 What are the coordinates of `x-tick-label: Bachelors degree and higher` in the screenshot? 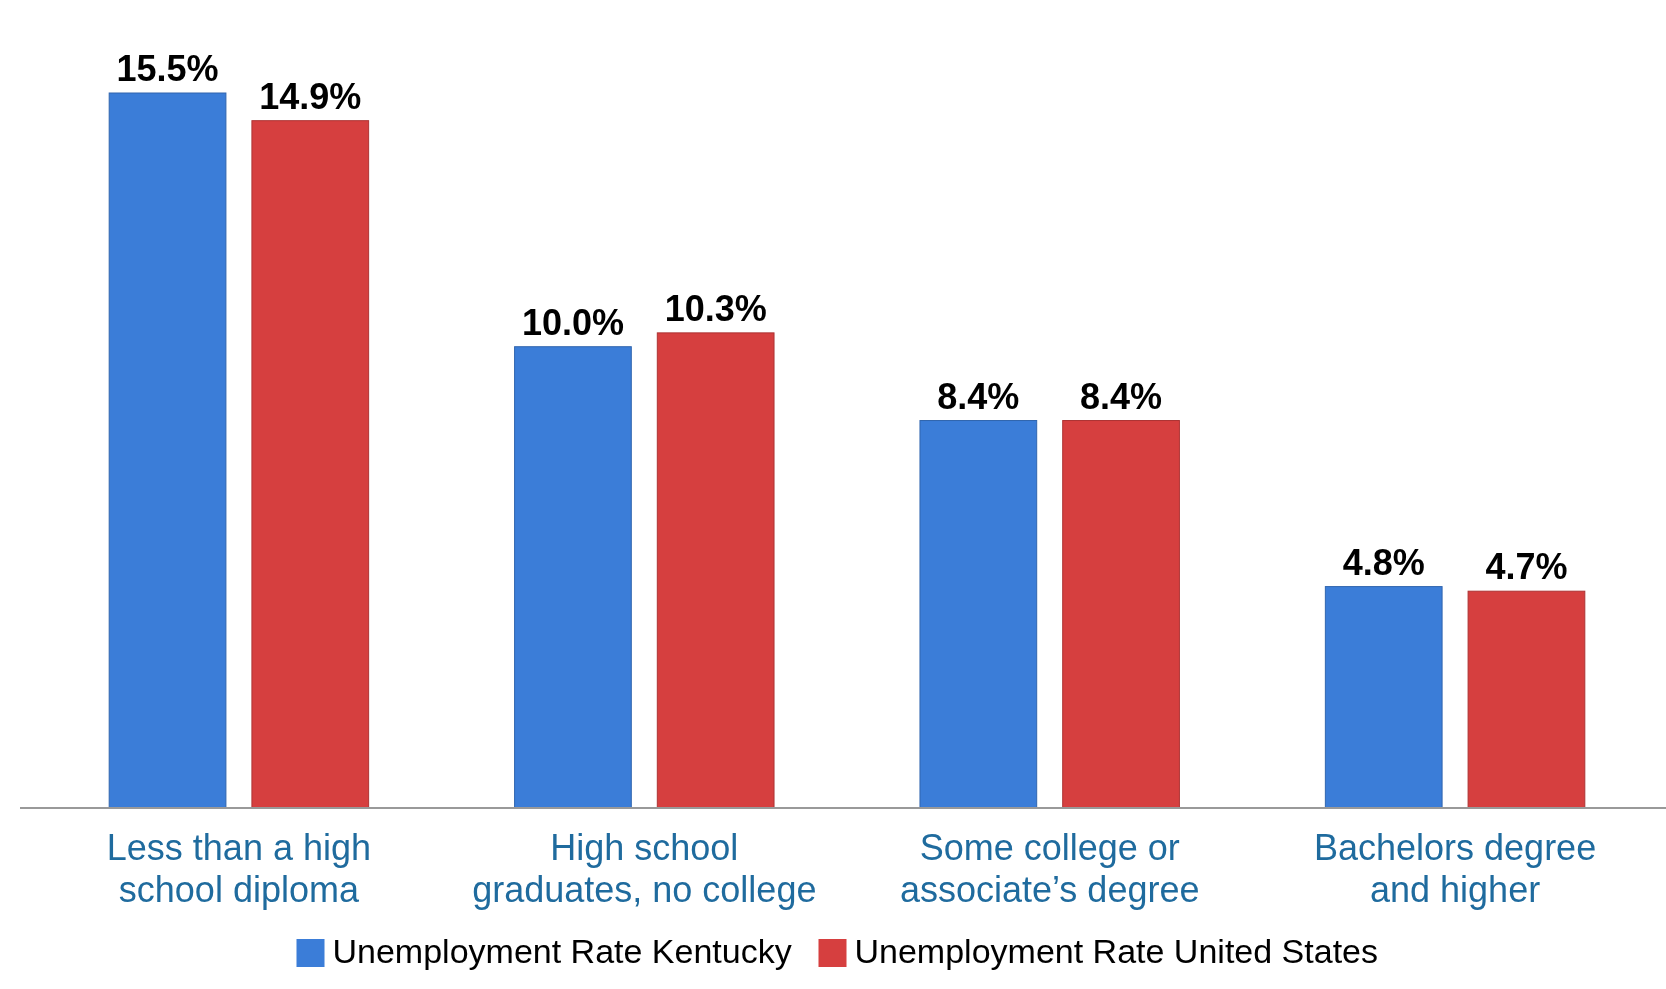 It's located at (1455, 868).